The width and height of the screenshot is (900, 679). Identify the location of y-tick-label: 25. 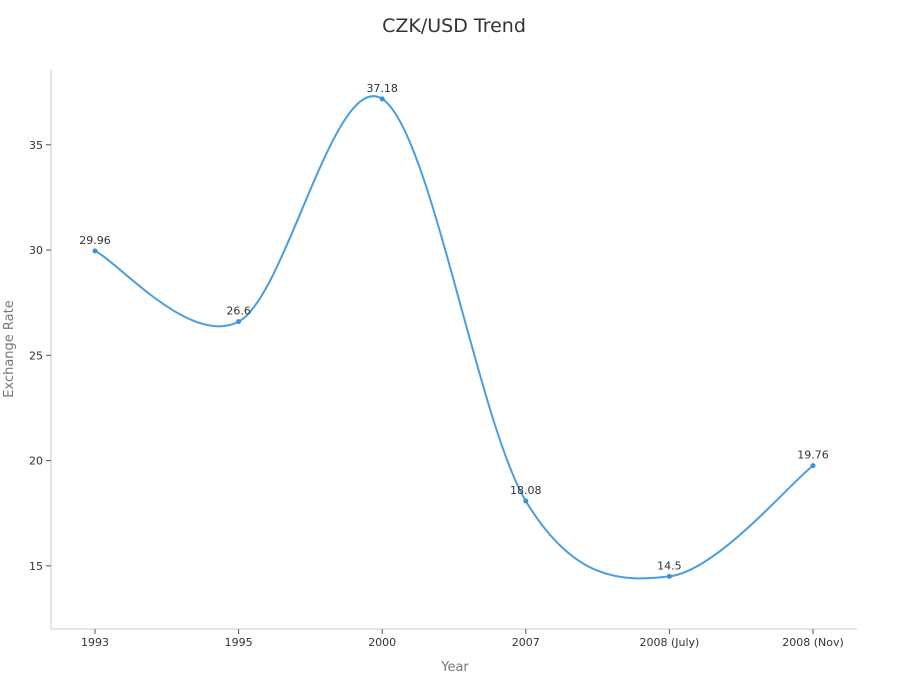
(36, 355).